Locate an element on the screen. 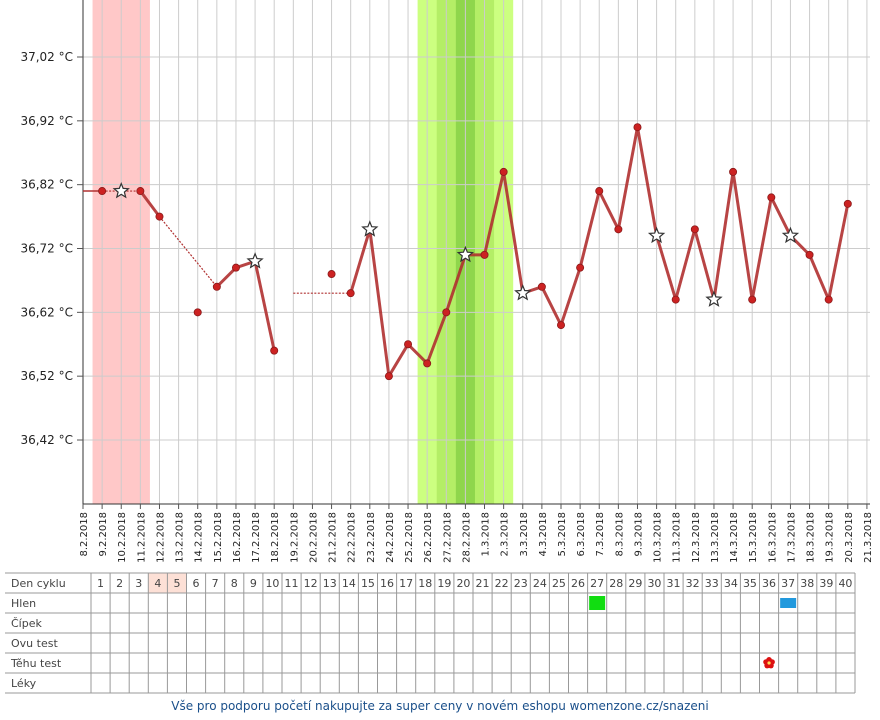 Image resolution: width=880 pixels, height=720 pixels. x-tick-label: 2.3.2018 is located at coordinates (505, 534).